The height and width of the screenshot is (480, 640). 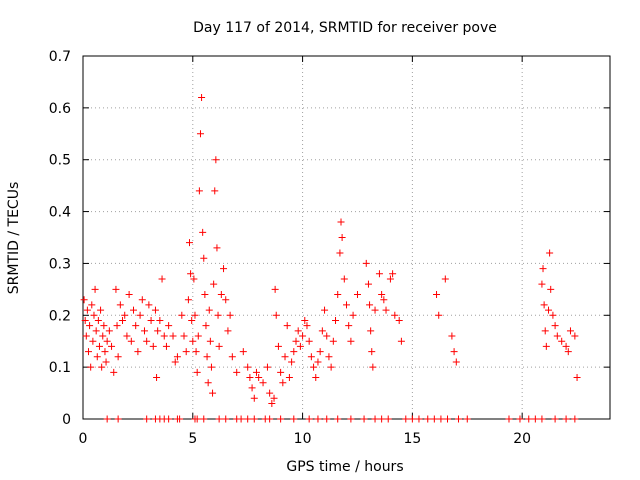 What do you see at coordinates (14, 238) in the screenshot?
I see `y-axis-title: SRMTID / TECUs` at bounding box center [14, 238].